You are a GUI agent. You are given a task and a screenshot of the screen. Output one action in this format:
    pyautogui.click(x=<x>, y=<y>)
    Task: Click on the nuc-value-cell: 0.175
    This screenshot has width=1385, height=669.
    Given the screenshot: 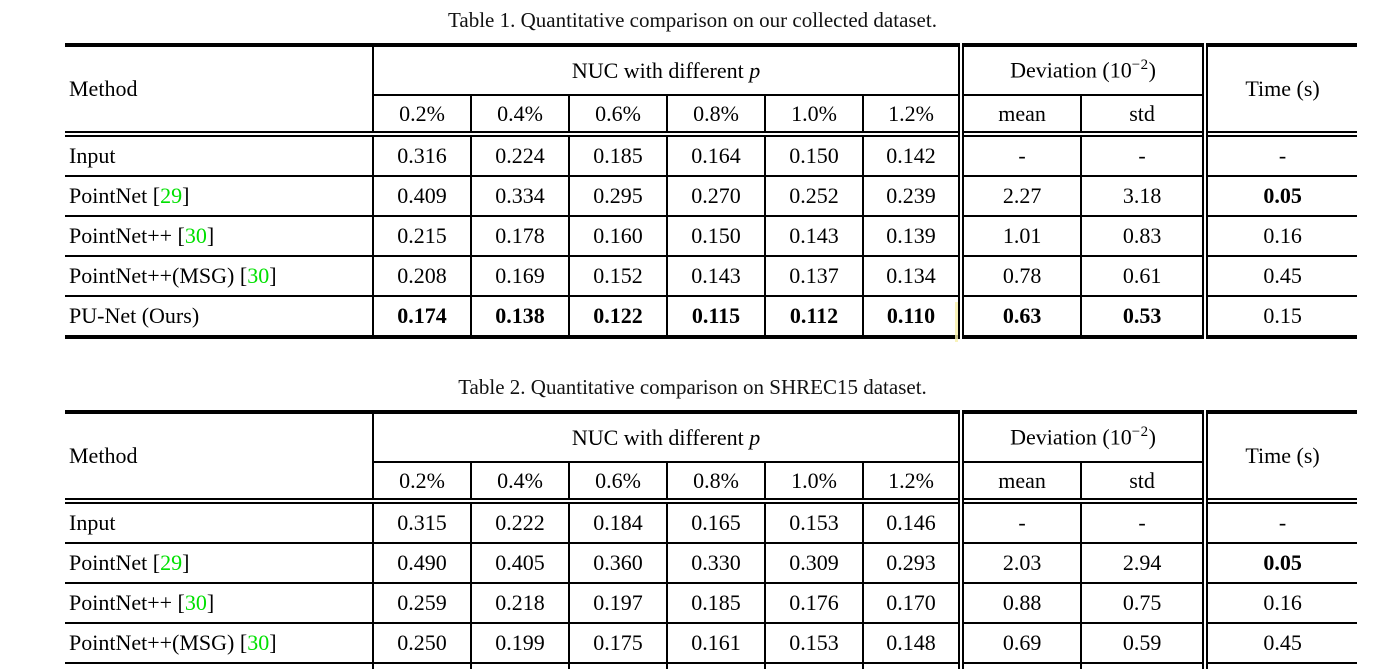 What is the action you would take?
    pyautogui.click(x=617, y=642)
    